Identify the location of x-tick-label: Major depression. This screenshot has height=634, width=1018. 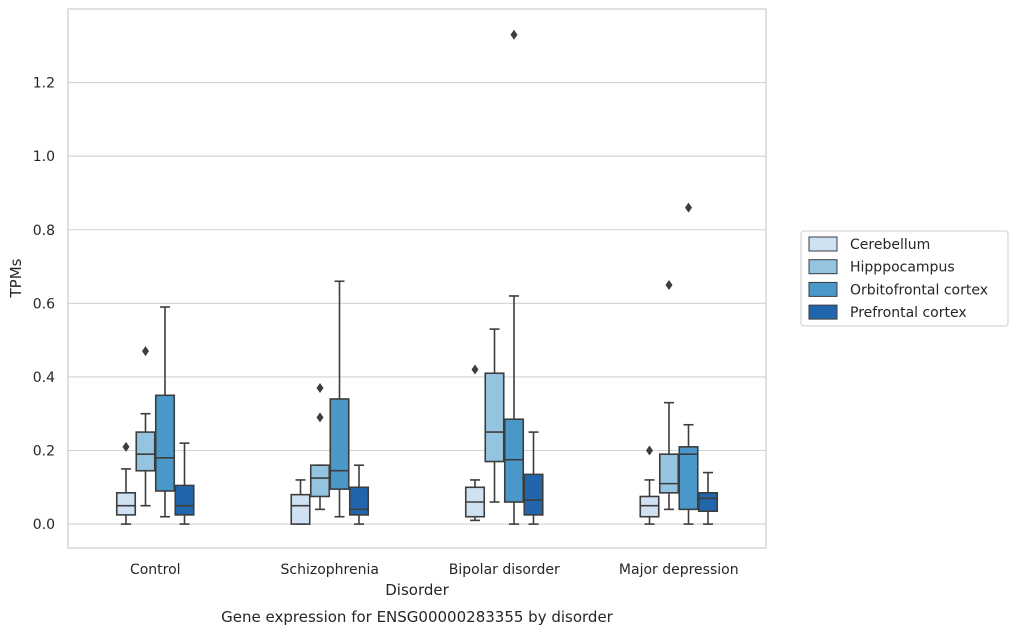
(679, 570).